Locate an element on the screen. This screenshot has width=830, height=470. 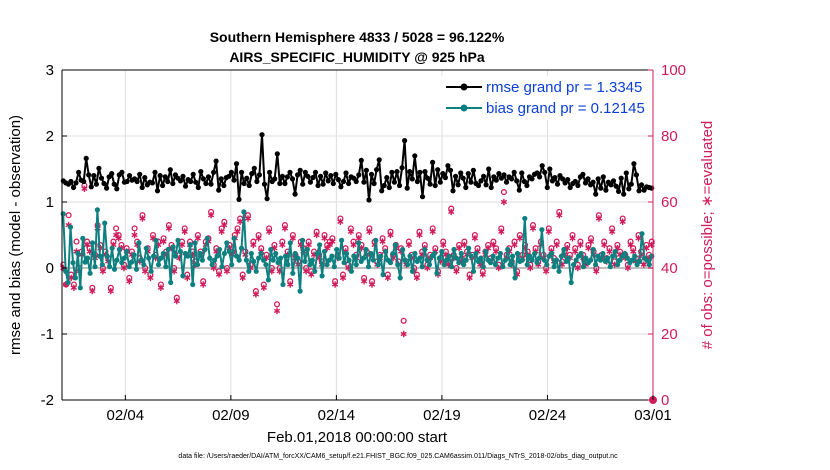
possible-obs-point is located at coordinates (68, 215).